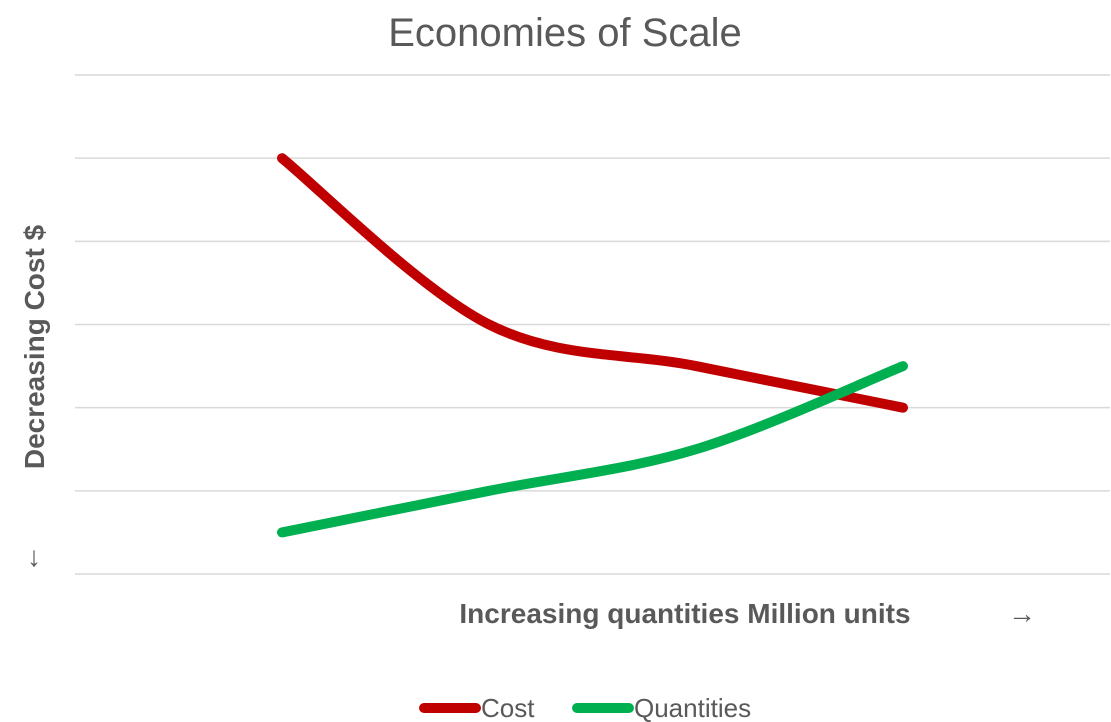  What do you see at coordinates (1022, 613) in the screenshot?
I see `x-axis-arrow: →` at bounding box center [1022, 613].